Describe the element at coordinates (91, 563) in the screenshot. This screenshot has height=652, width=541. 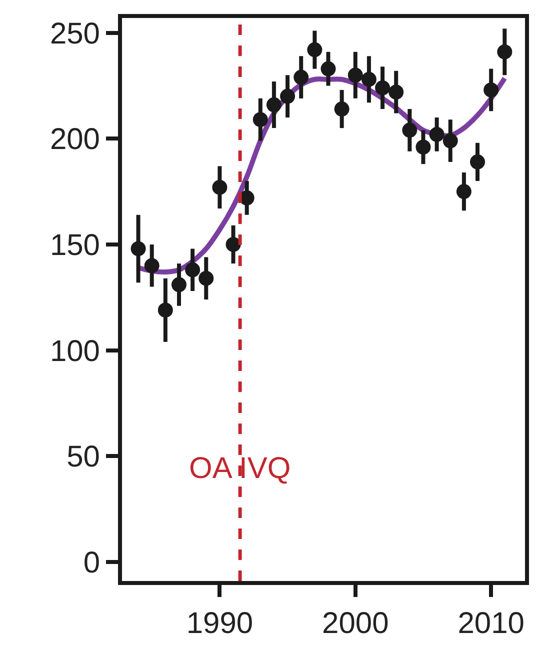
I see `y-tick-label: 0` at that location.